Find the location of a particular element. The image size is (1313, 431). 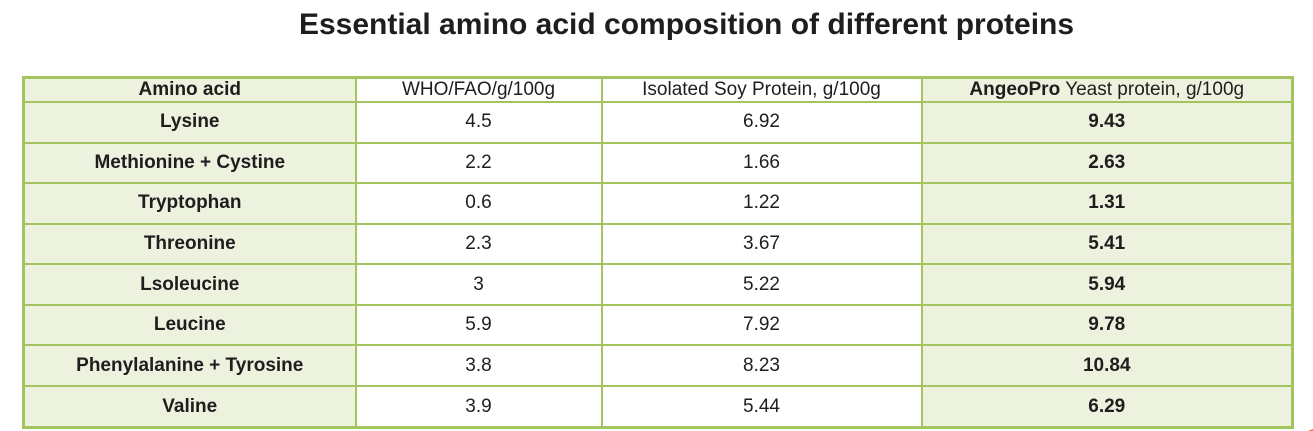

table-row: Lysine 4.5 6.92 9.43 is located at coordinates (658, 122).